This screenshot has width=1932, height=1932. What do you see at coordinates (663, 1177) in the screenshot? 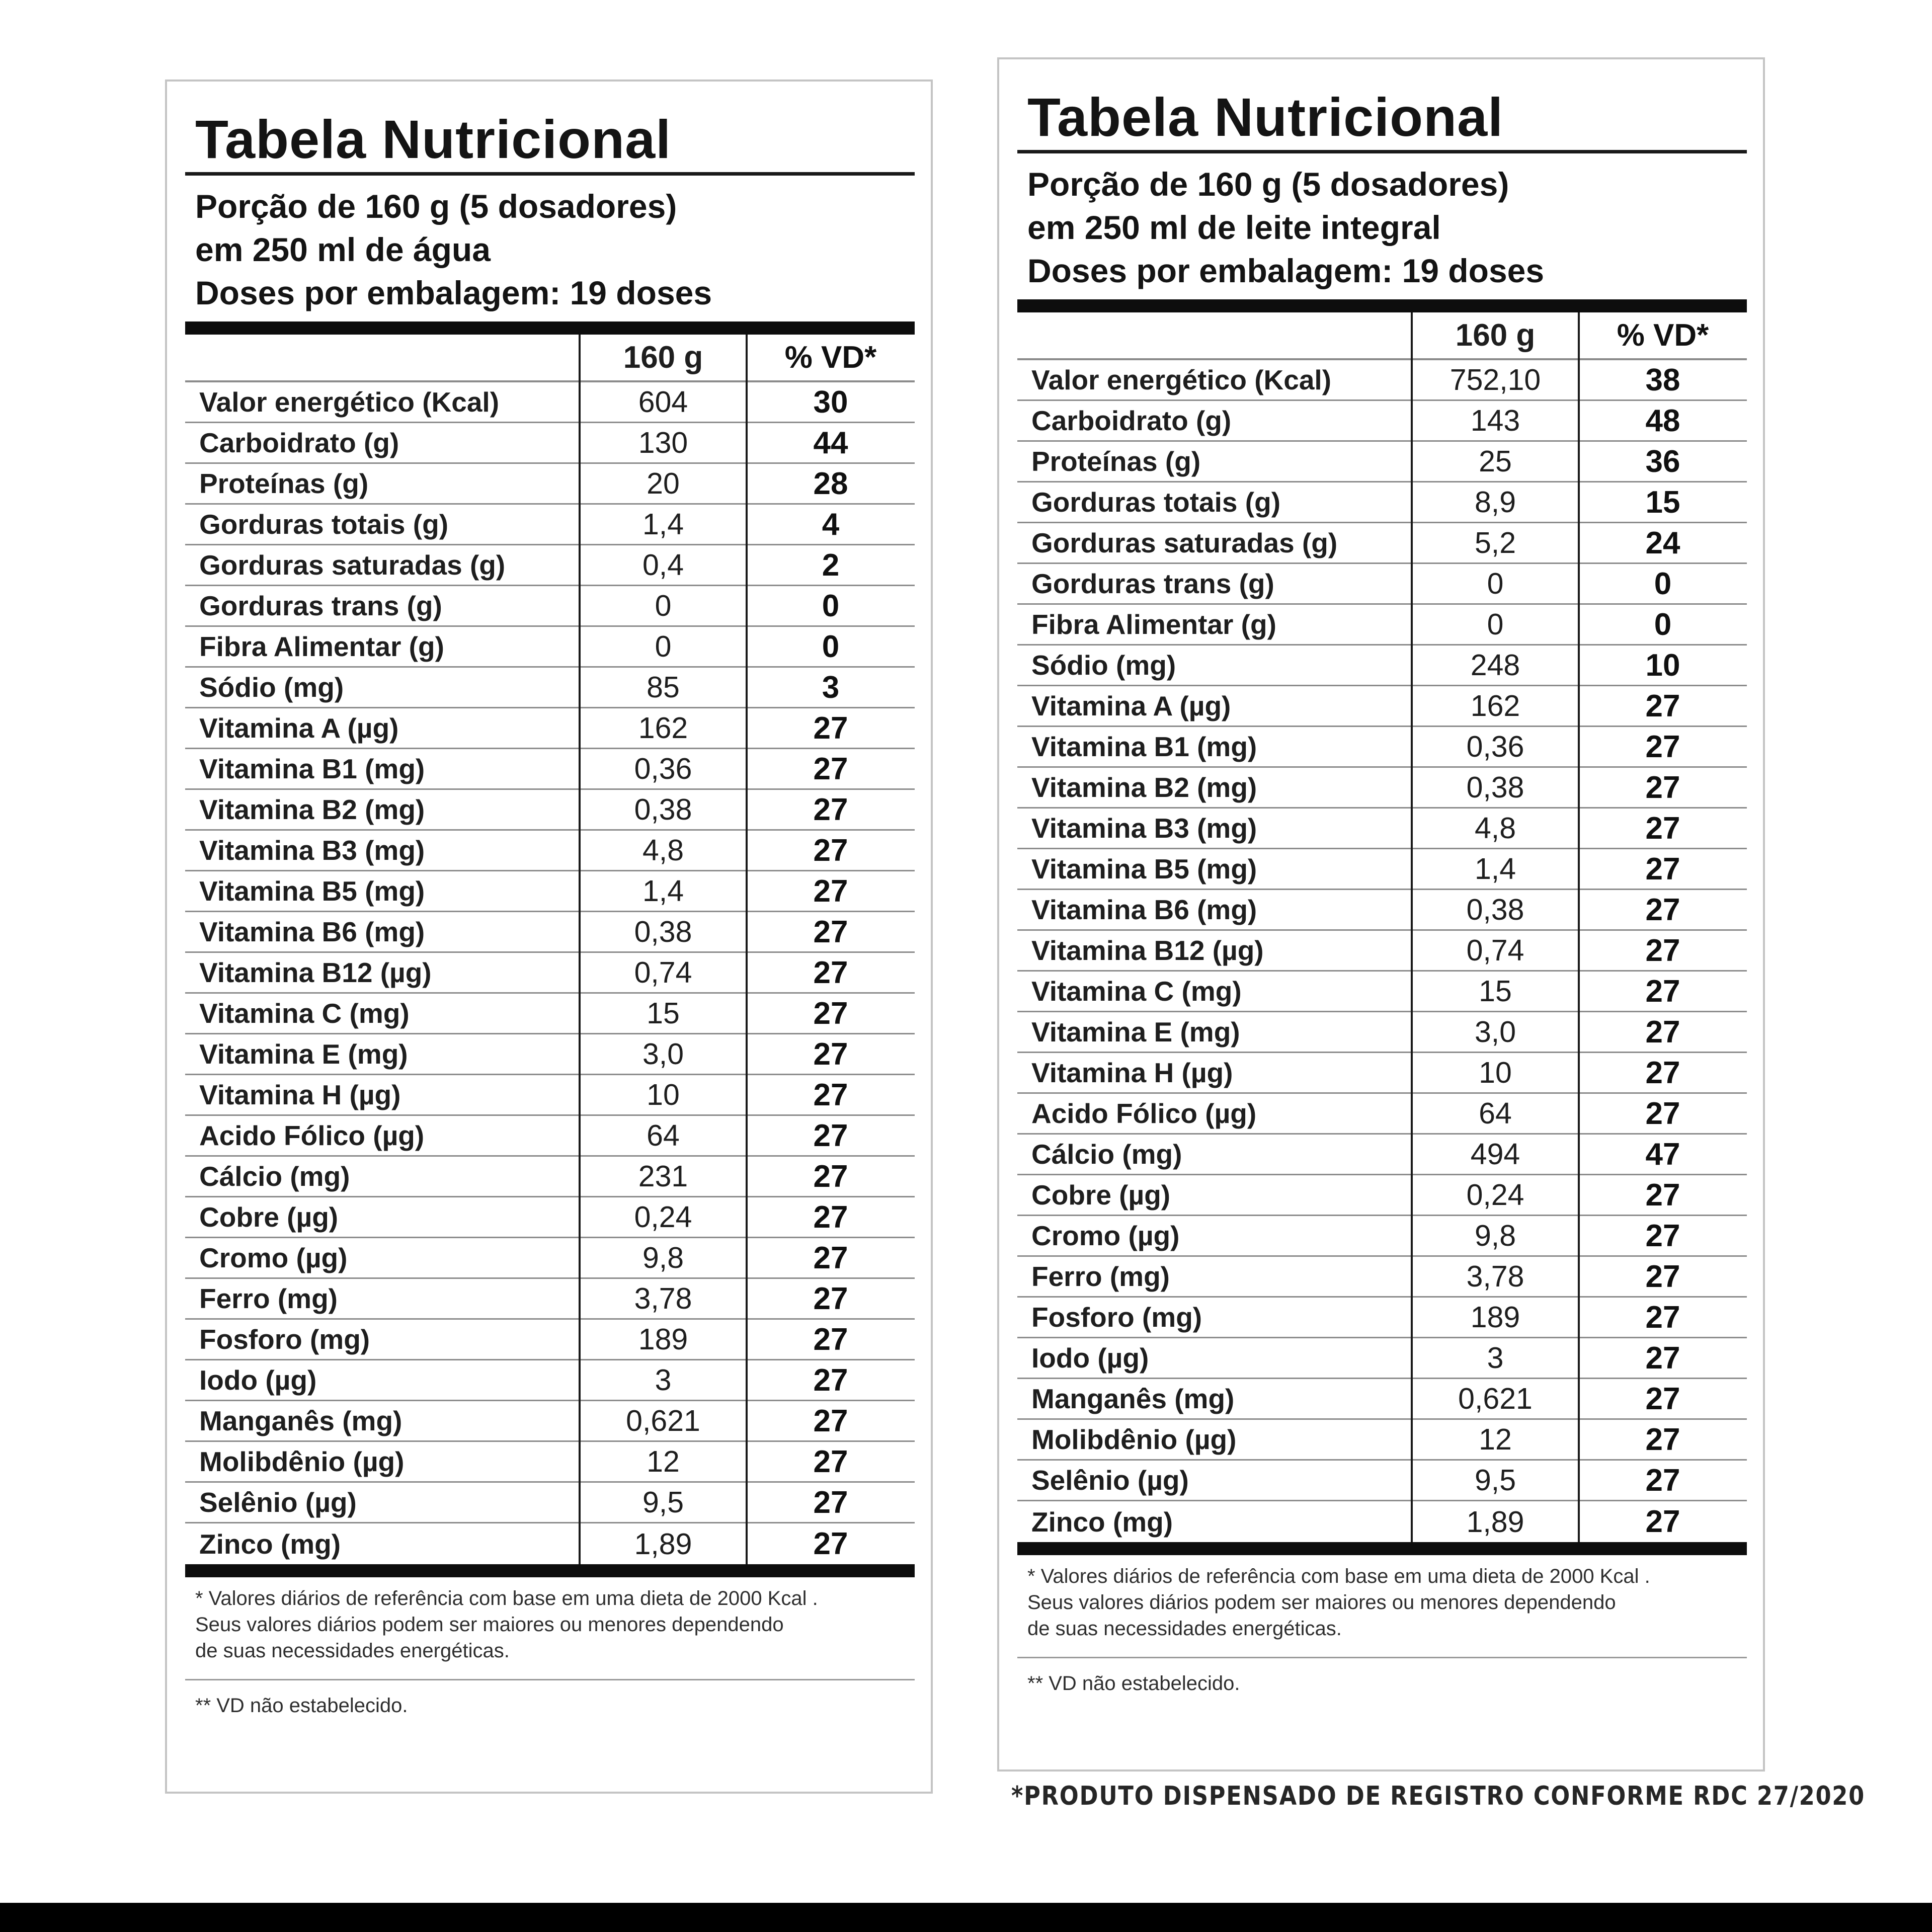
I see `nutrient-amount: 231` at bounding box center [663, 1177].